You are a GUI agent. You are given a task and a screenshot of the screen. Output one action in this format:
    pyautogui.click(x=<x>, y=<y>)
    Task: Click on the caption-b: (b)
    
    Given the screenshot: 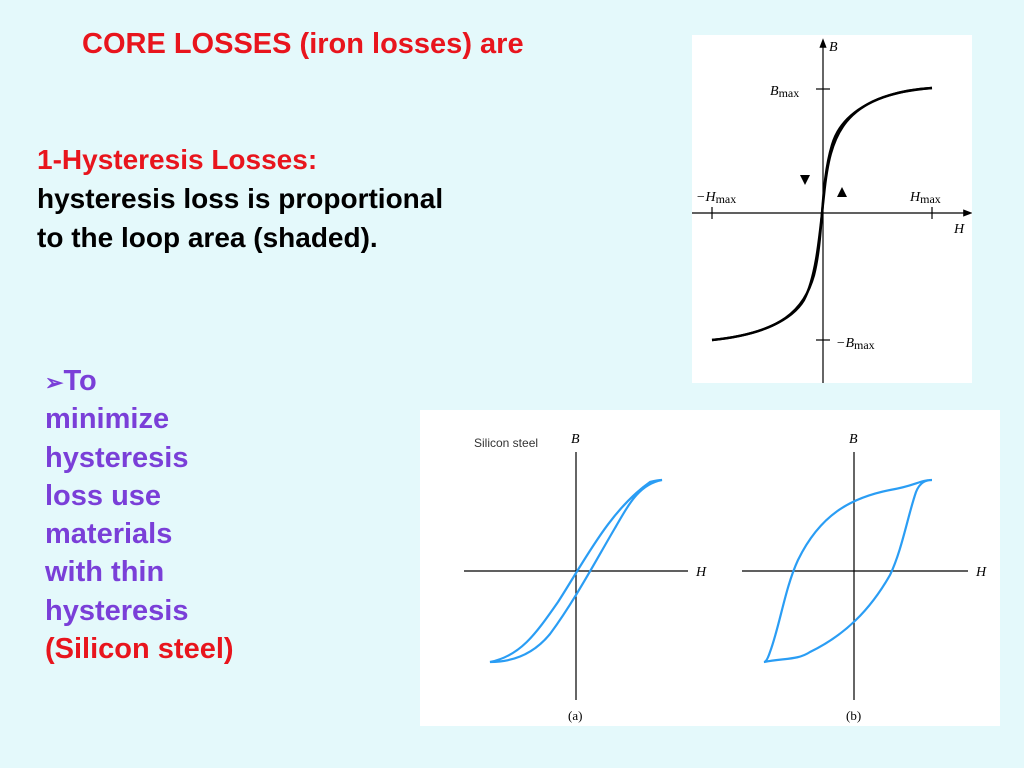 What is the action you would take?
    pyautogui.click(x=853, y=715)
    